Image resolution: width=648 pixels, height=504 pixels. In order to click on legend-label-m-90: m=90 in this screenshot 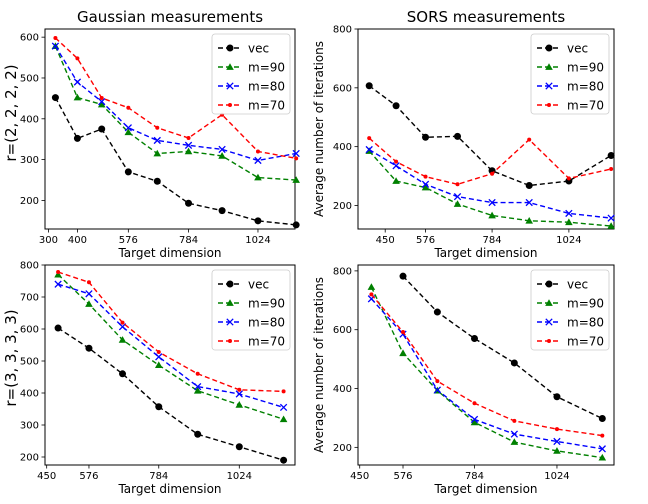, I will do `click(585, 68)`.